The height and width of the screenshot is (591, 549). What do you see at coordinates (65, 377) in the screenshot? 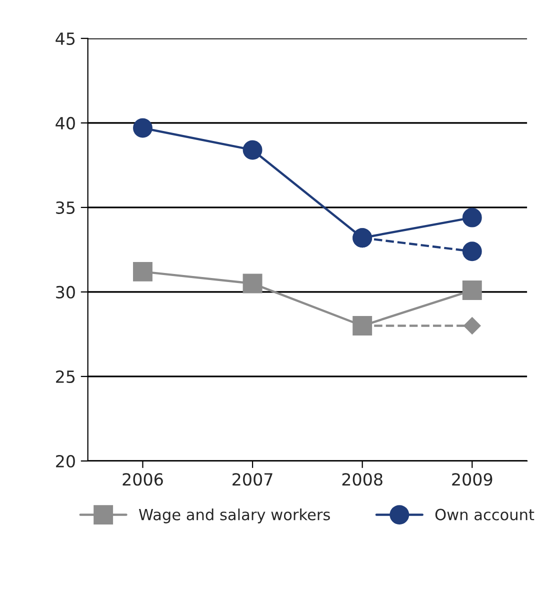
I see `y-tick-label: 25` at bounding box center [65, 377].